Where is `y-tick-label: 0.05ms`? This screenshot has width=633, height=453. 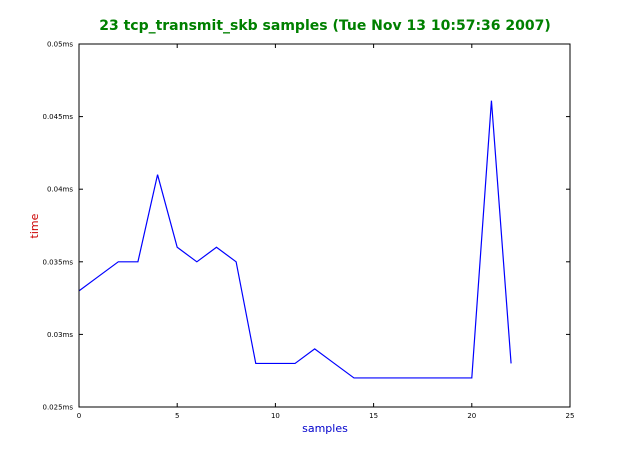 y-tick-label: 0.05ms is located at coordinates (60, 45).